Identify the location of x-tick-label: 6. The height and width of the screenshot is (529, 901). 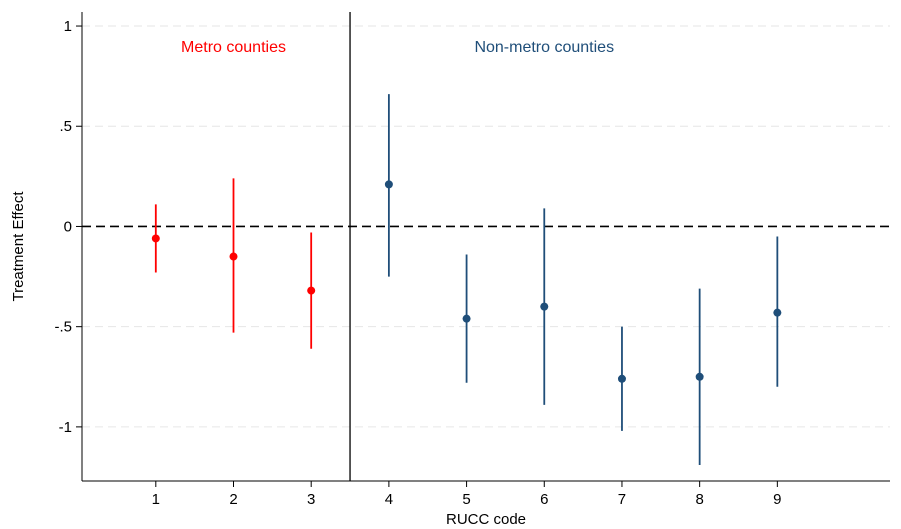
(544, 499).